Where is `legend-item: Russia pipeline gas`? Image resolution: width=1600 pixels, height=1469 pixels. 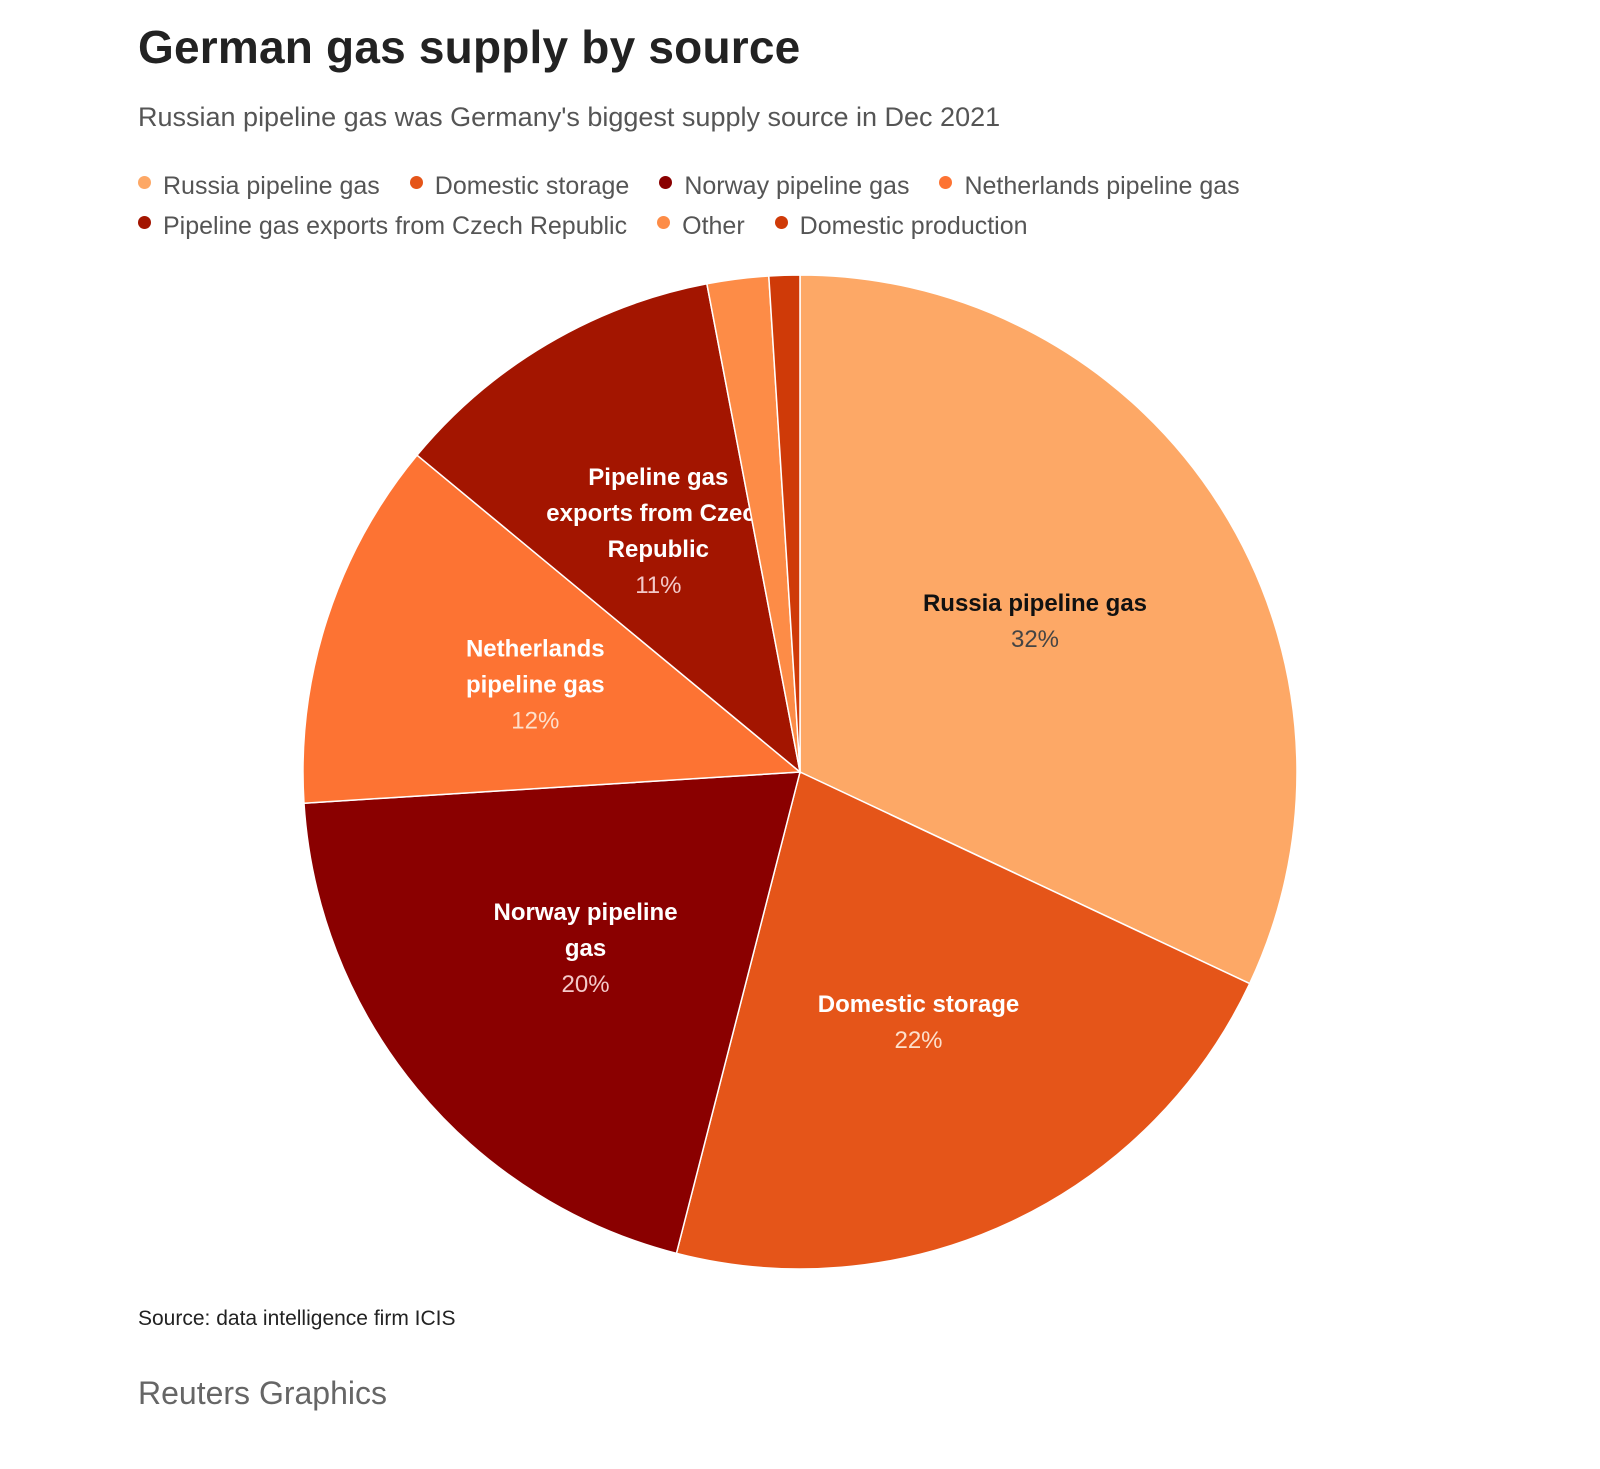
legend-item: Russia pipeline gas is located at coordinates (259, 187).